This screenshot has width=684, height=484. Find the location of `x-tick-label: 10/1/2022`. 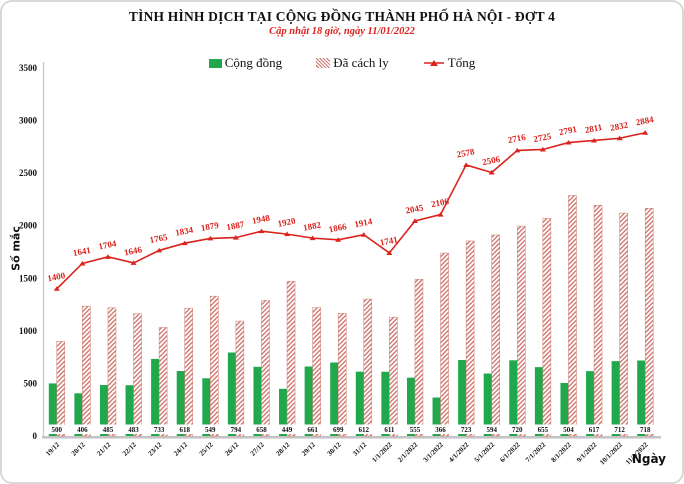

x-tick-label: 10/1/2022 is located at coordinates (611, 453).